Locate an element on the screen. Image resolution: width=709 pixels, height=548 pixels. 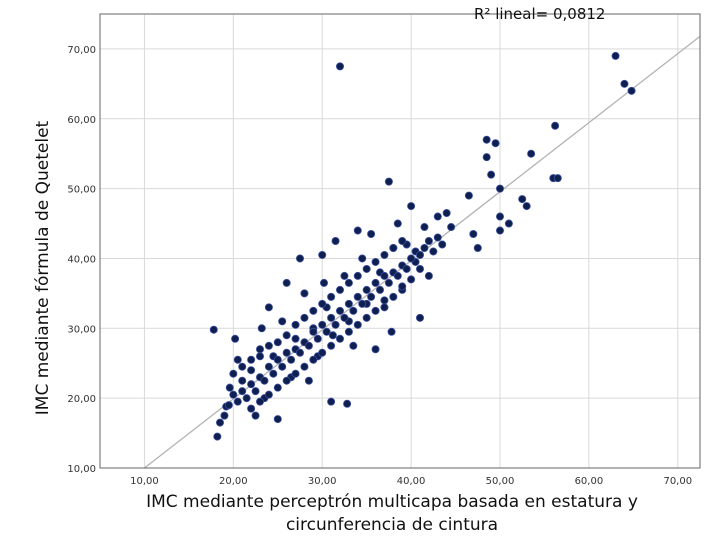
x-tick-label: 70,00 is located at coordinates (677, 481).